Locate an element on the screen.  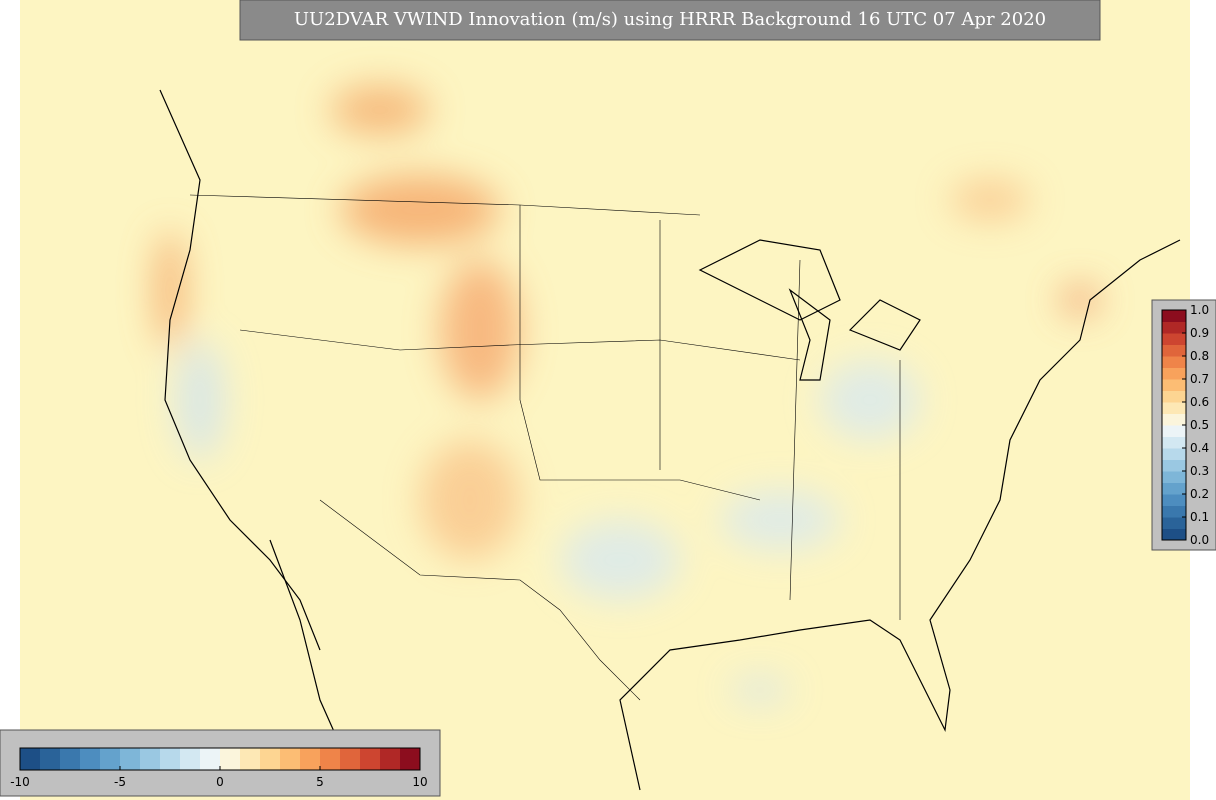
colorbar-tick-label: 0.8 is located at coordinates (1199, 356).